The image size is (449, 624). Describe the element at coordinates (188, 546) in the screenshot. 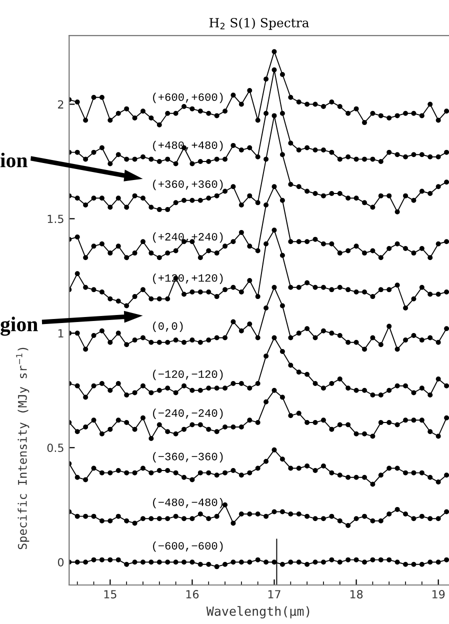

I see `series-label: (−600,−600)` at that location.